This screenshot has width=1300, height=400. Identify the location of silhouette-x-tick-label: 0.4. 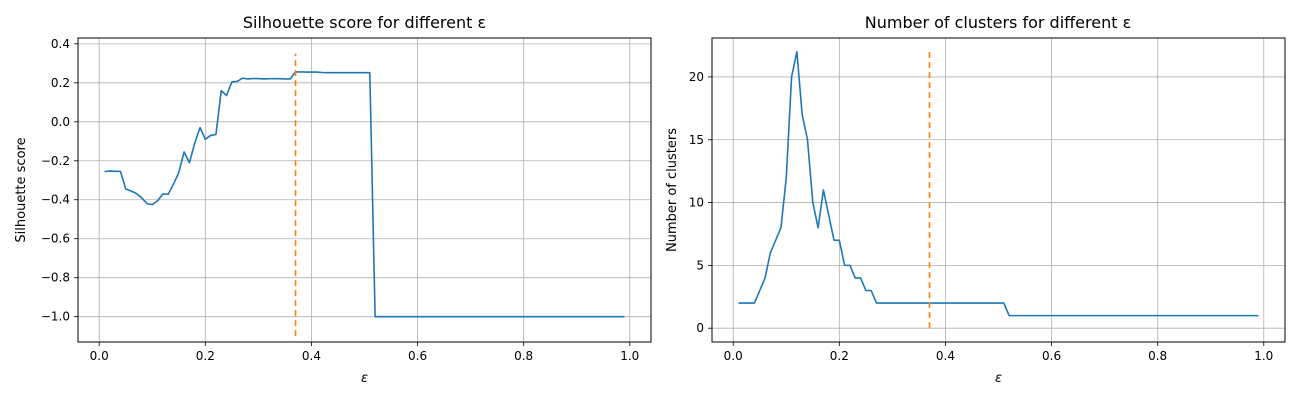
(311, 356).